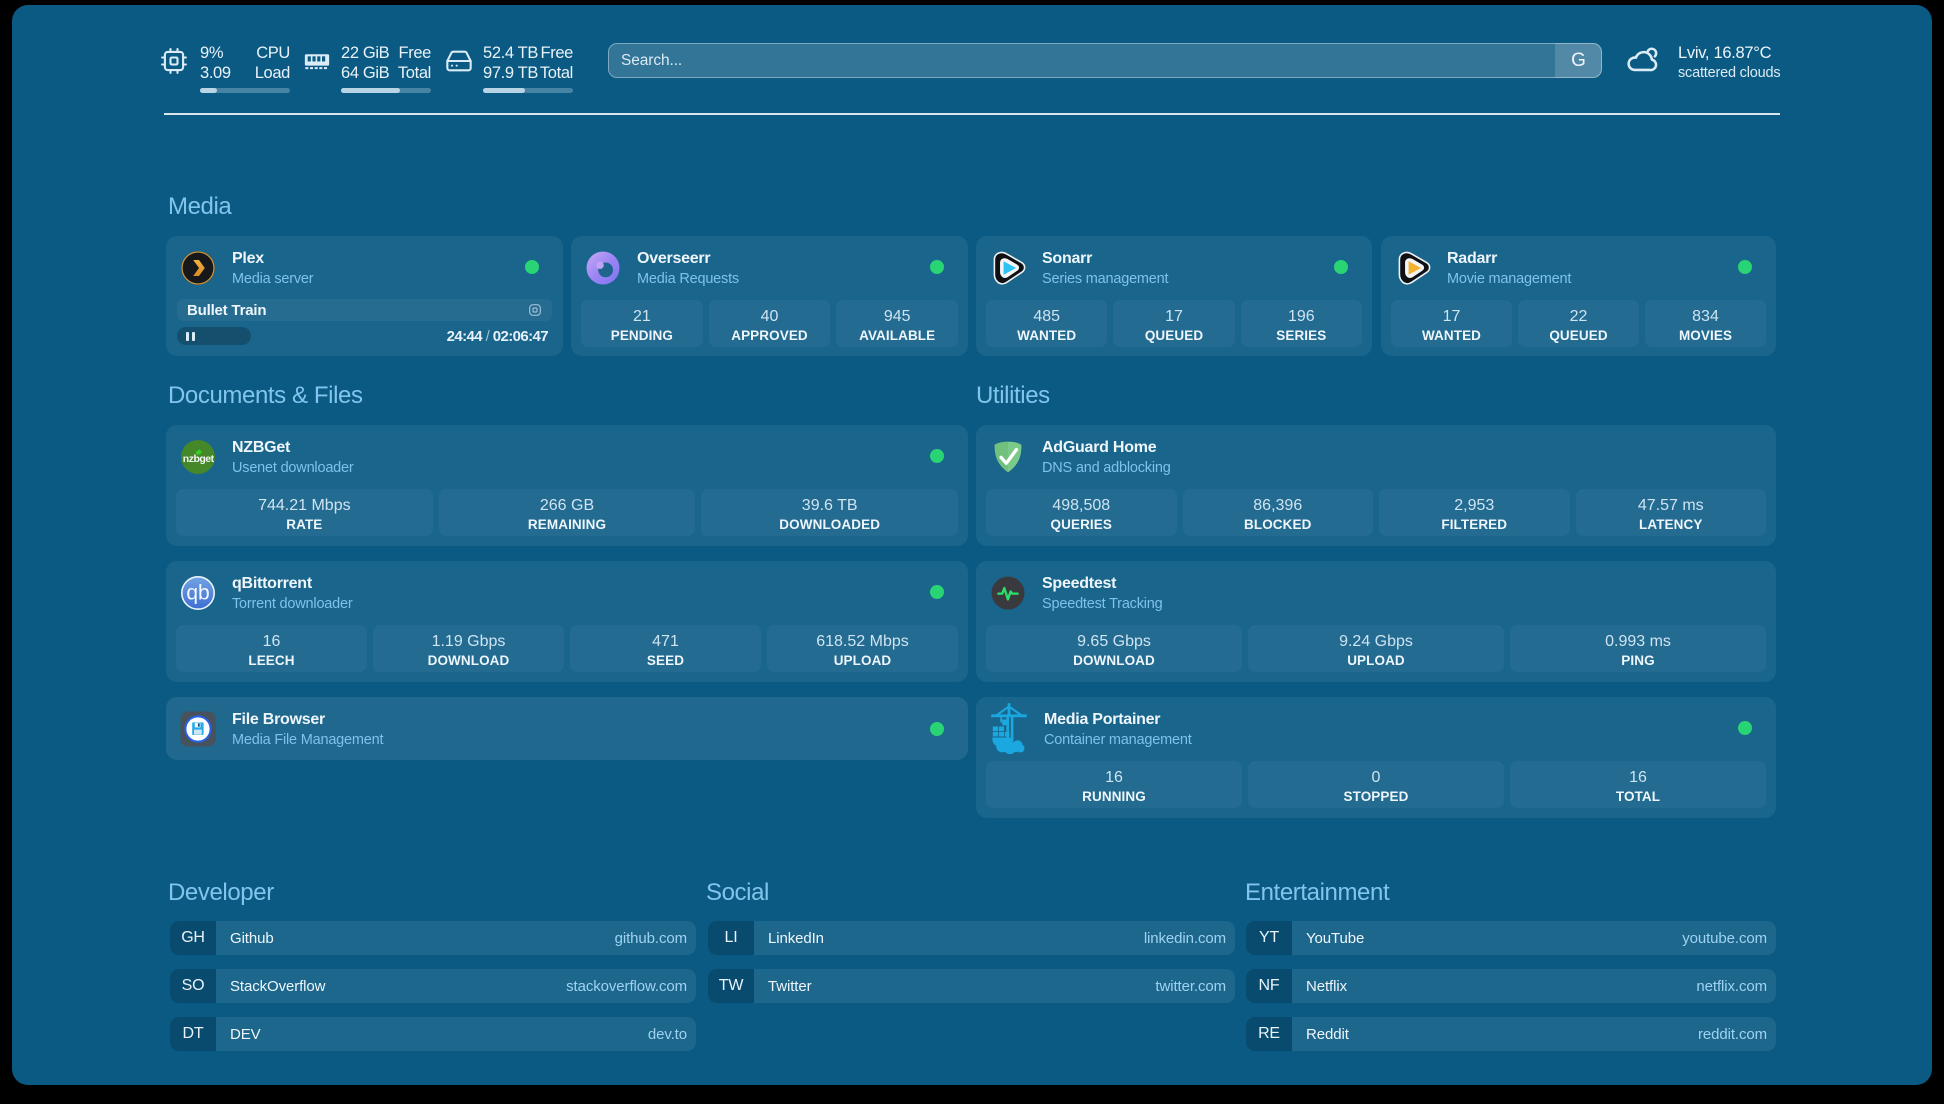 The width and height of the screenshot is (1944, 1104). I want to click on svg-text: nzbget, so click(199, 459).